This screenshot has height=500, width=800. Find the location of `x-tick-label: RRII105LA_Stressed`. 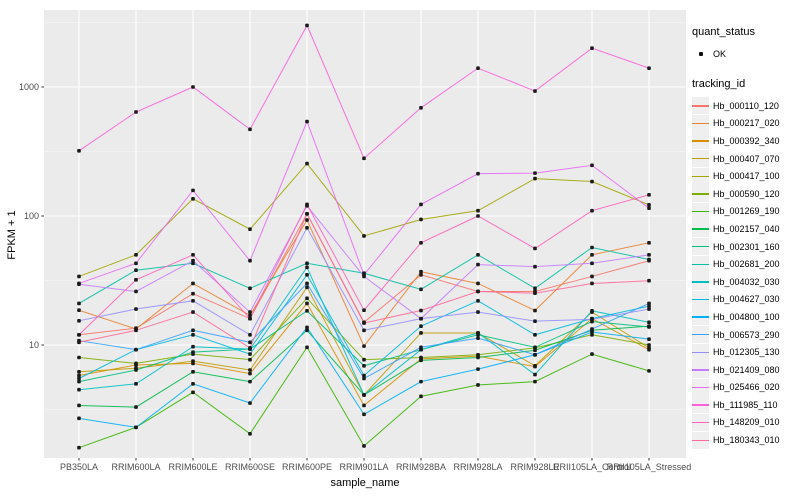

x-tick-label: RRII105LA_Stressed is located at coordinates (649, 467).